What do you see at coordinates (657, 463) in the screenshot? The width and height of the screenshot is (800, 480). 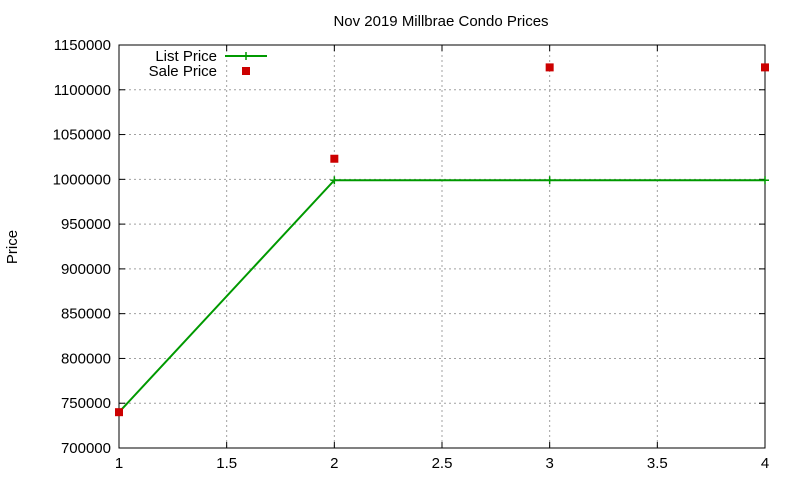 I see `x-tick-label-5: 3.5` at bounding box center [657, 463].